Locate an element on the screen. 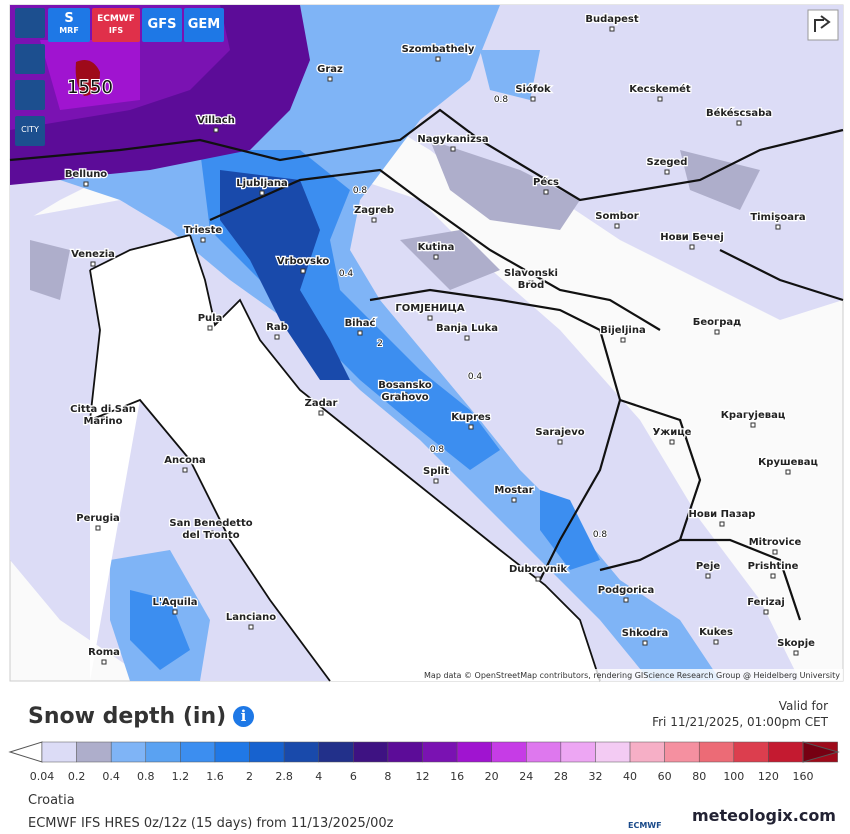  place-label: Bihać is located at coordinates (360, 323).